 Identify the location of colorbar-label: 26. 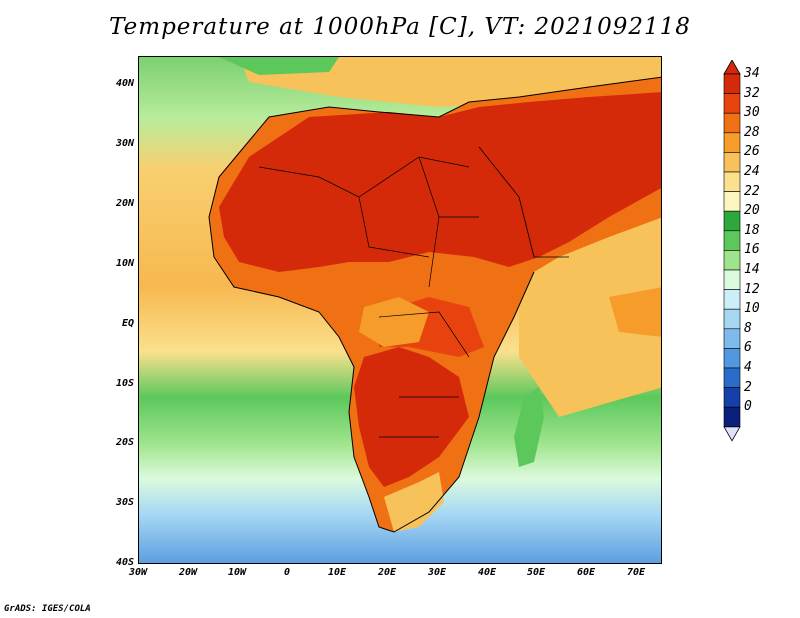
(752, 152).